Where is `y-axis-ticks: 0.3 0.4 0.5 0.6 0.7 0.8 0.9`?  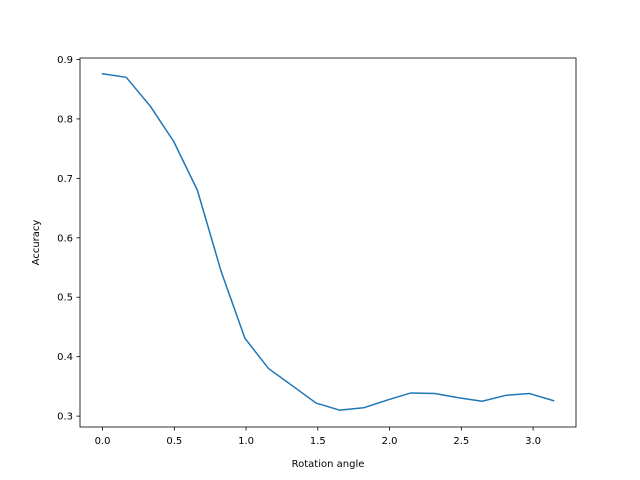
y-axis-ticks: 0.3 0.4 0.5 0.6 0.7 0.8 0.9 is located at coordinates (68, 239).